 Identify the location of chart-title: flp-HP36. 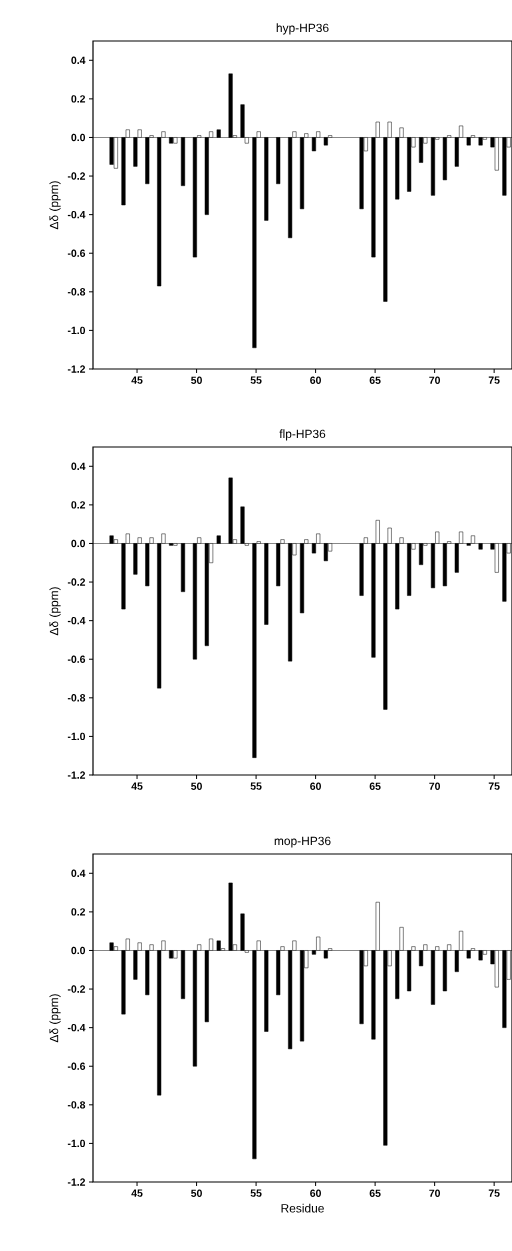
(302, 435).